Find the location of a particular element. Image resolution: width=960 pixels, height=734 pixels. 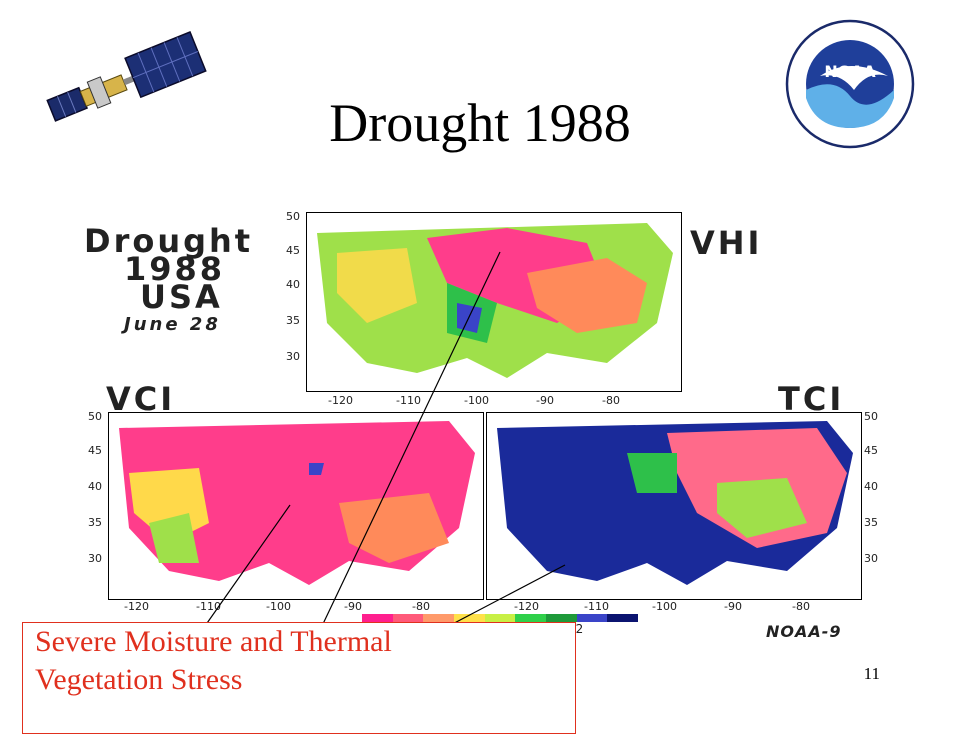

vhi-panel-label: VHI is located at coordinates (726, 243).